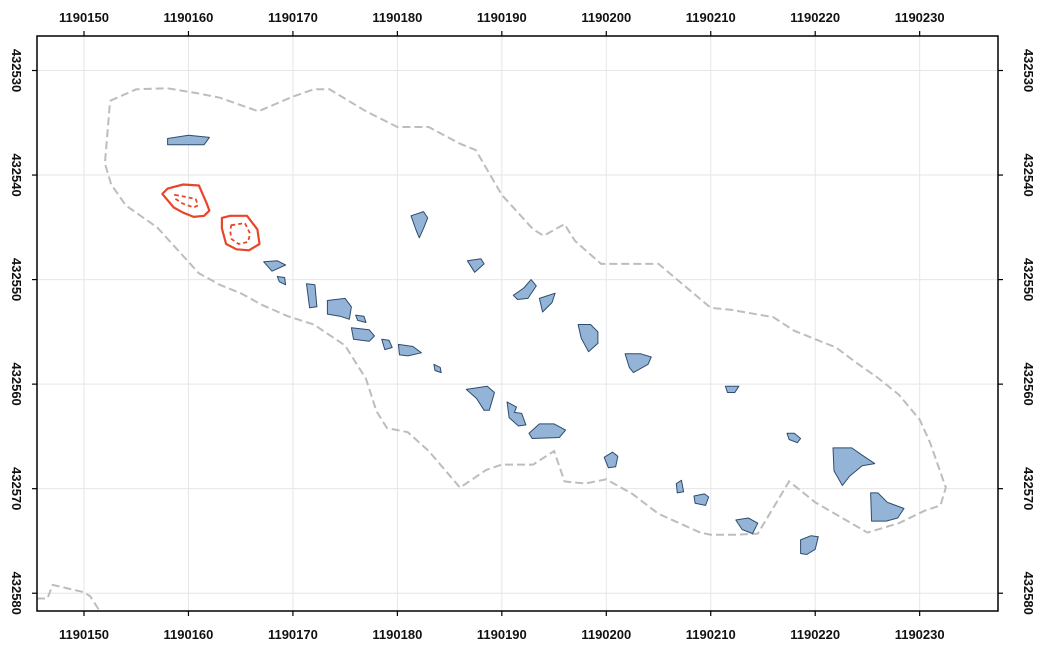 The image size is (1041, 648). I want to click on x-tick-label-top: 1190200, so click(606, 17).